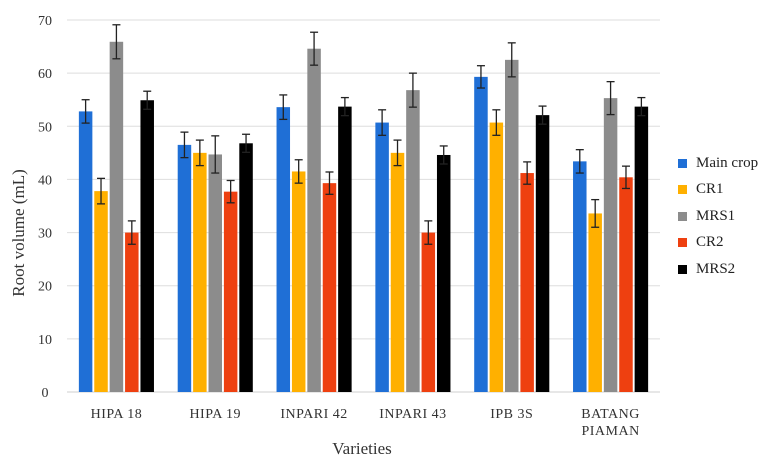 The width and height of the screenshot is (772, 459). What do you see at coordinates (727, 162) in the screenshot?
I see `legend-label: Main crop` at bounding box center [727, 162].